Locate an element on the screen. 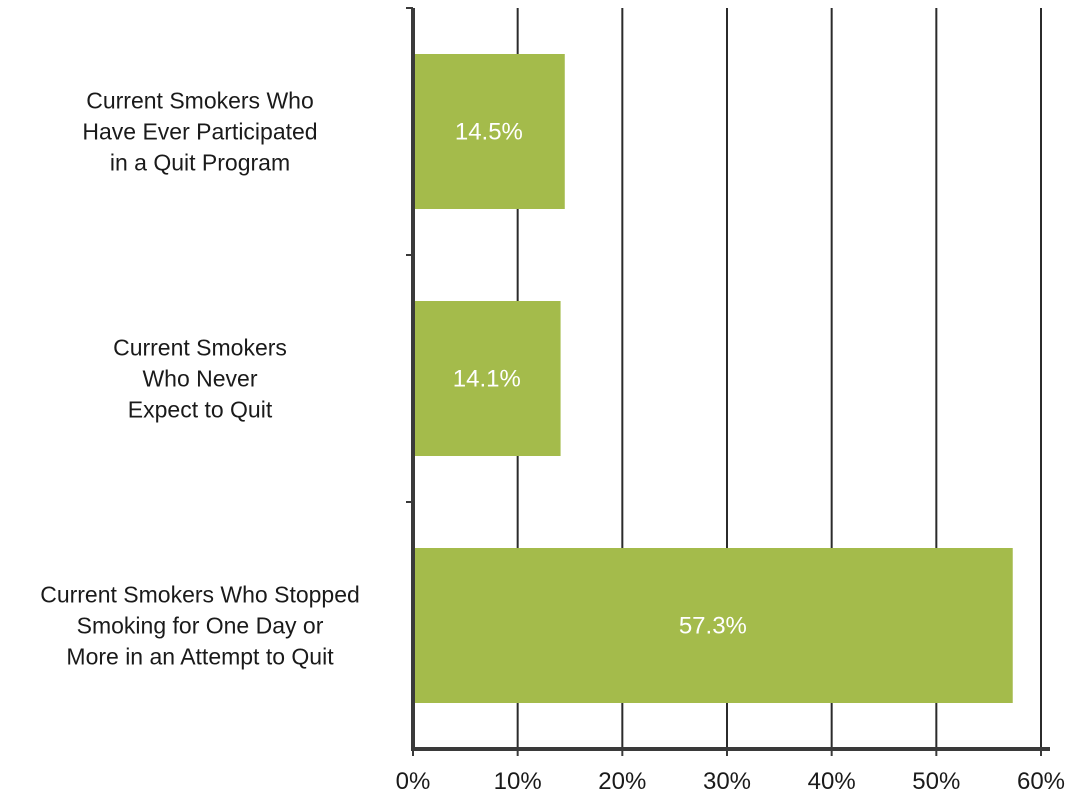  x-tick-label: 60% is located at coordinates (1041, 781).